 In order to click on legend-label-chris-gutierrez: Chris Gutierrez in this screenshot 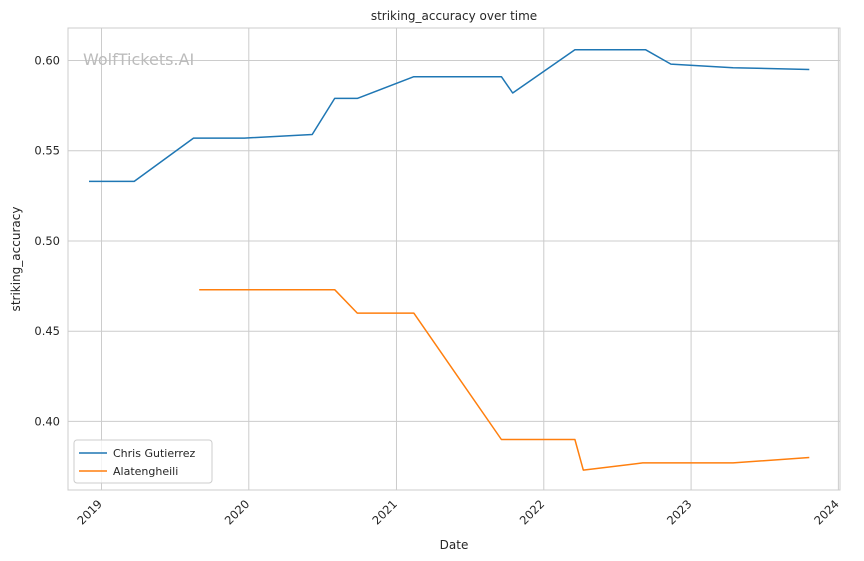, I will do `click(154, 453)`.